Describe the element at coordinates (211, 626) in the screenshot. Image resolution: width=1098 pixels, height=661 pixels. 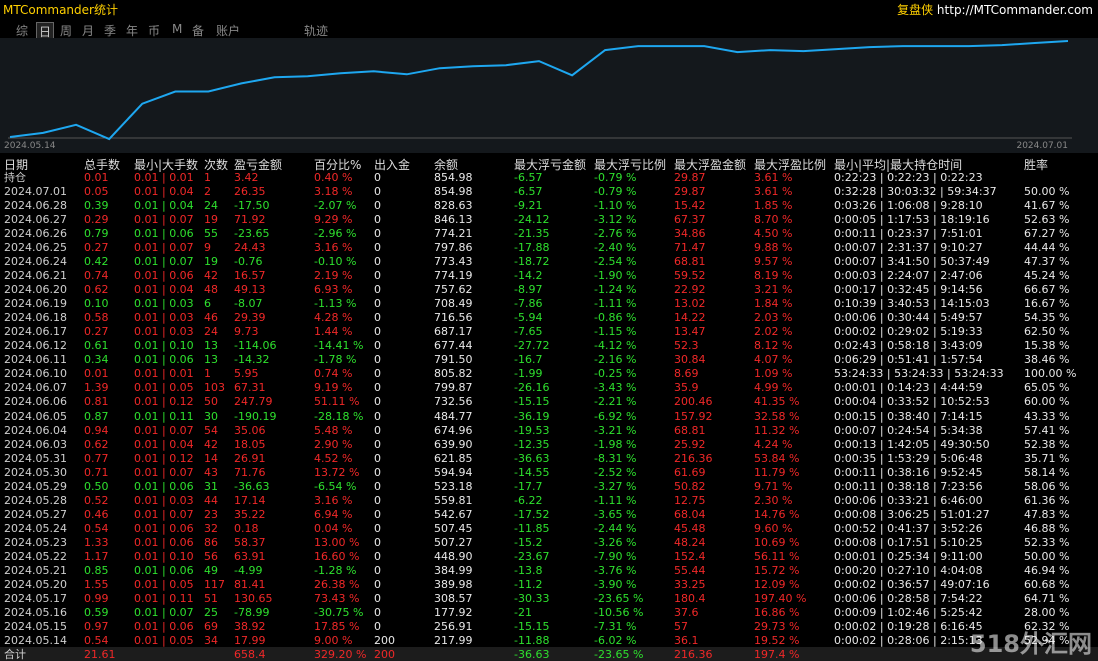
I see `table-cell: 69` at that location.